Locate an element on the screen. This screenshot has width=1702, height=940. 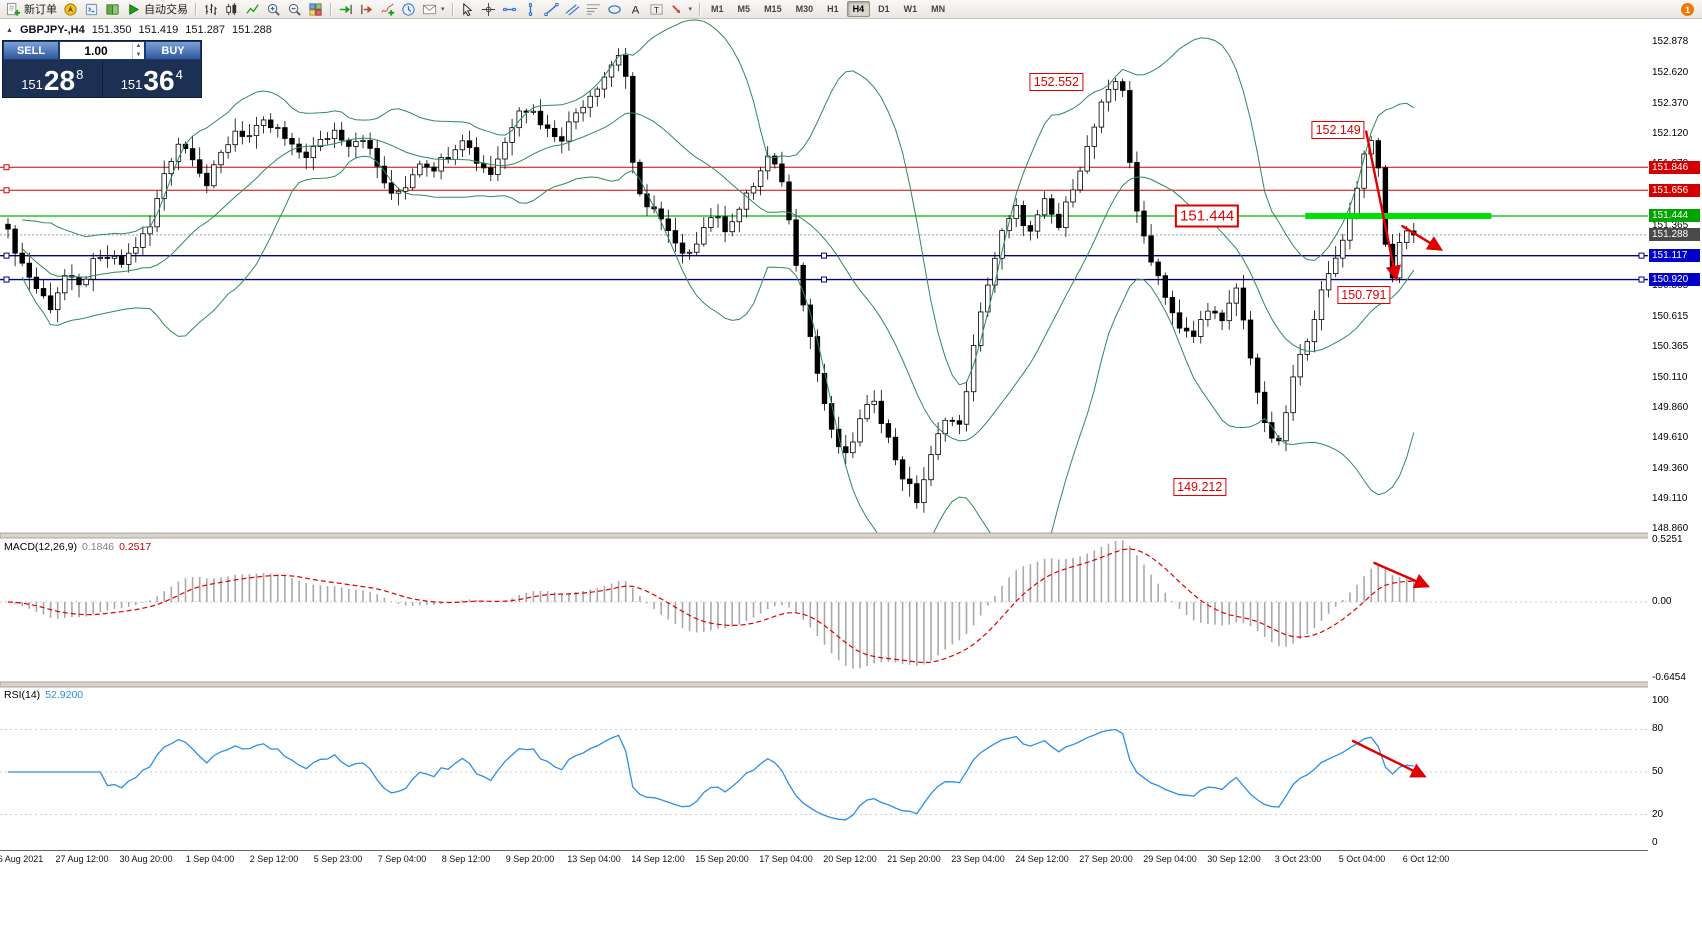
volume-up-icon: ▲ is located at coordinates (138, 46).